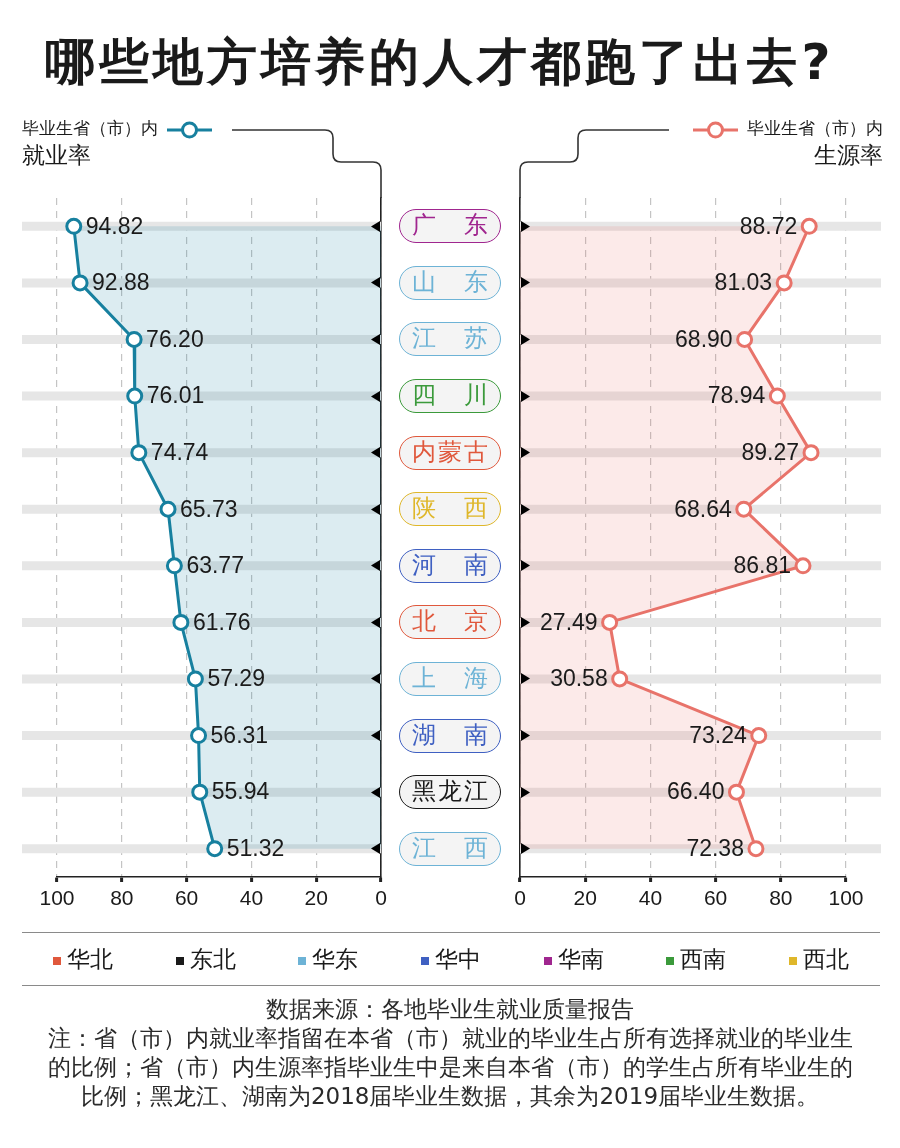 The width and height of the screenshot is (900, 1148). Describe the element at coordinates (703, 508) in the screenshot. I see `data-label: 68.64` at that location.